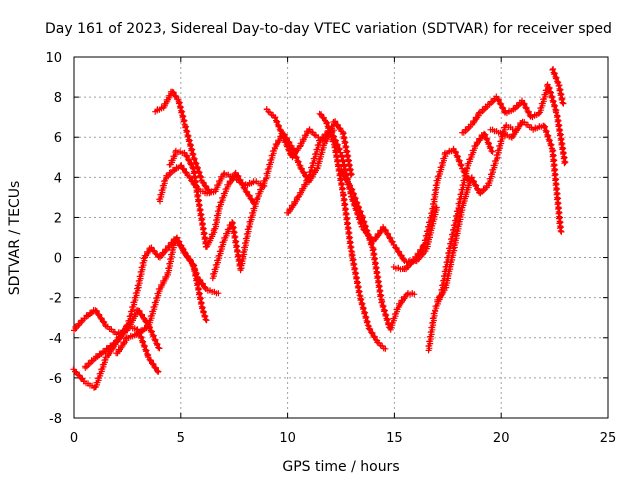  I want to click on y-tick-label: 10, so click(53, 58).